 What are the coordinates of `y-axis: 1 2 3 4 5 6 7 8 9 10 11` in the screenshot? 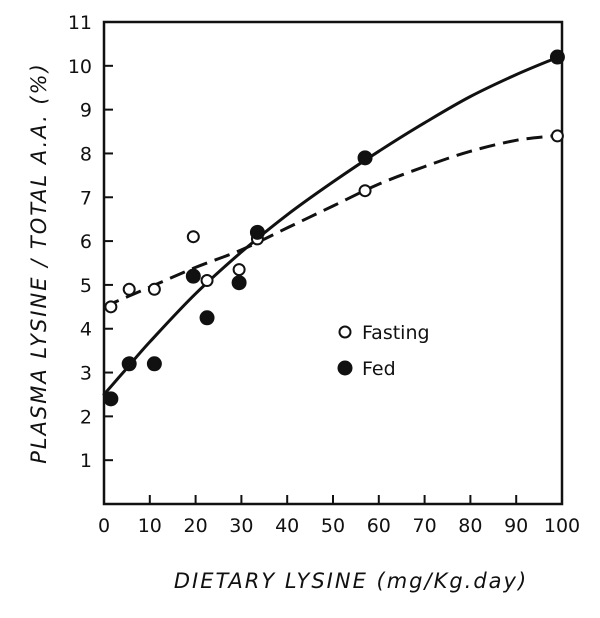 It's located at (90, 242).